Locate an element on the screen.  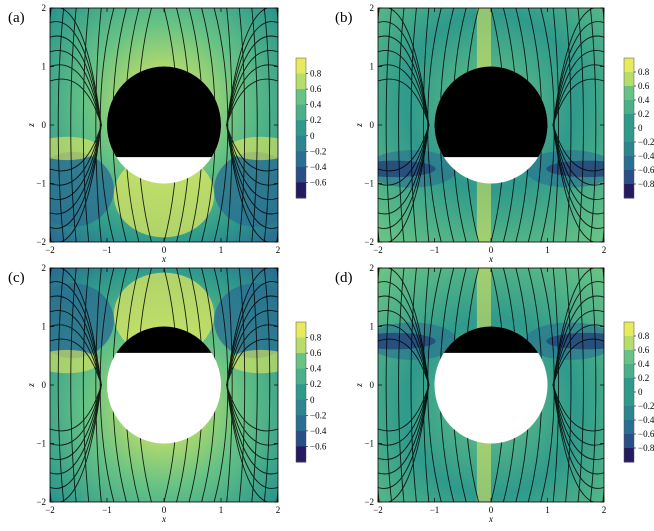
panel-label: (a) is located at coordinates (16, 18).